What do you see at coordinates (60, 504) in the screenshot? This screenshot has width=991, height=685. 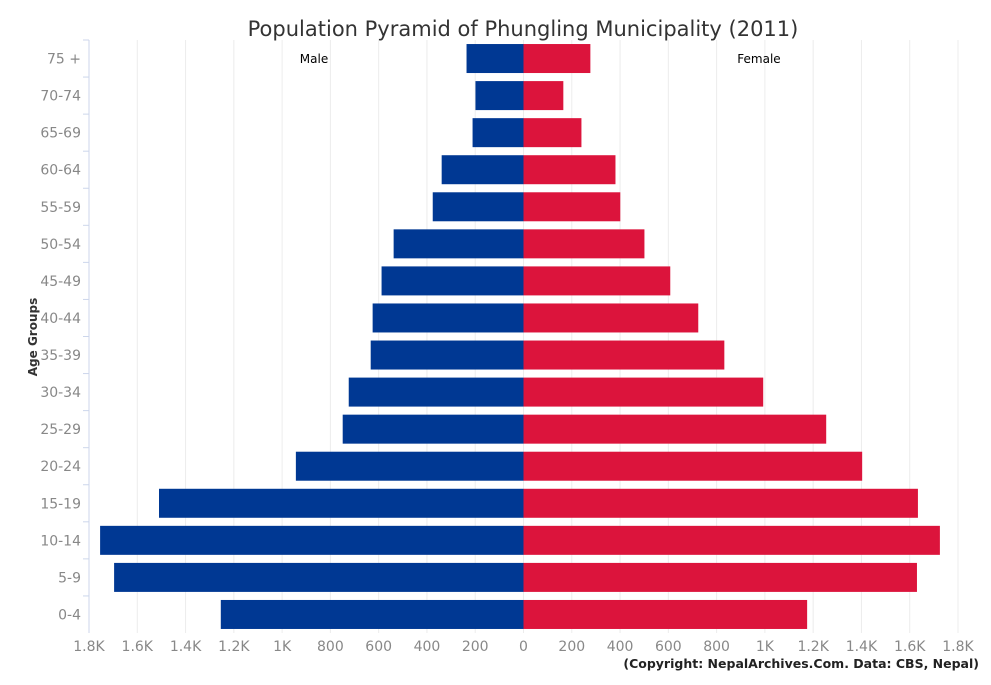 I see `y-tick-label: 15-19` at bounding box center [60, 504].